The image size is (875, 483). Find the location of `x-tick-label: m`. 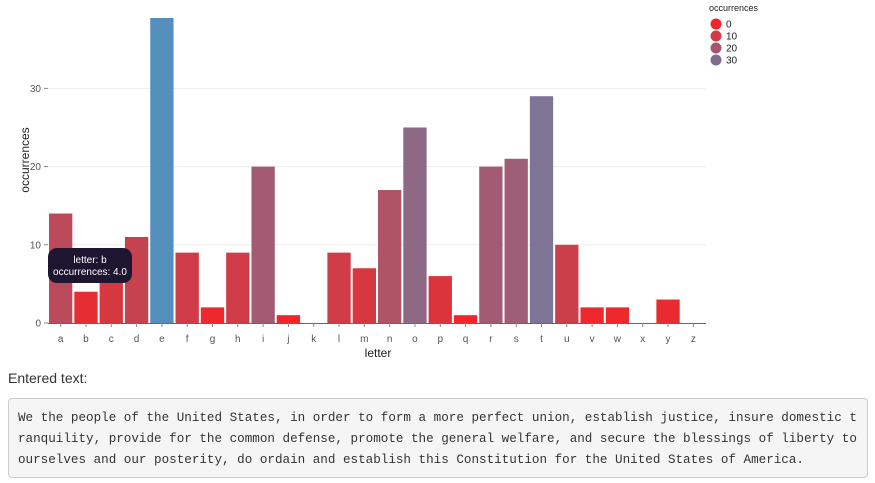

x-tick-label: m is located at coordinates (364, 339).